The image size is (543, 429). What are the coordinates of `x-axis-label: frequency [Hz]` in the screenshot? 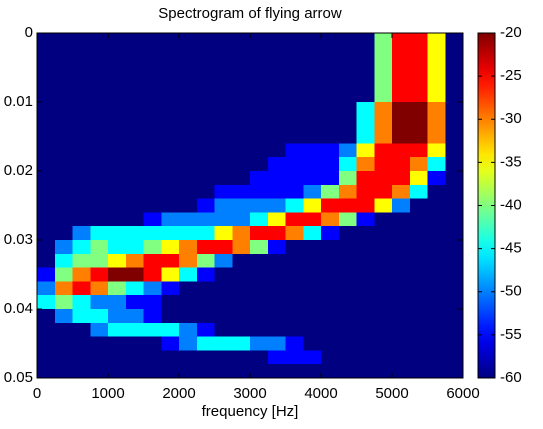 It's located at (250, 411).